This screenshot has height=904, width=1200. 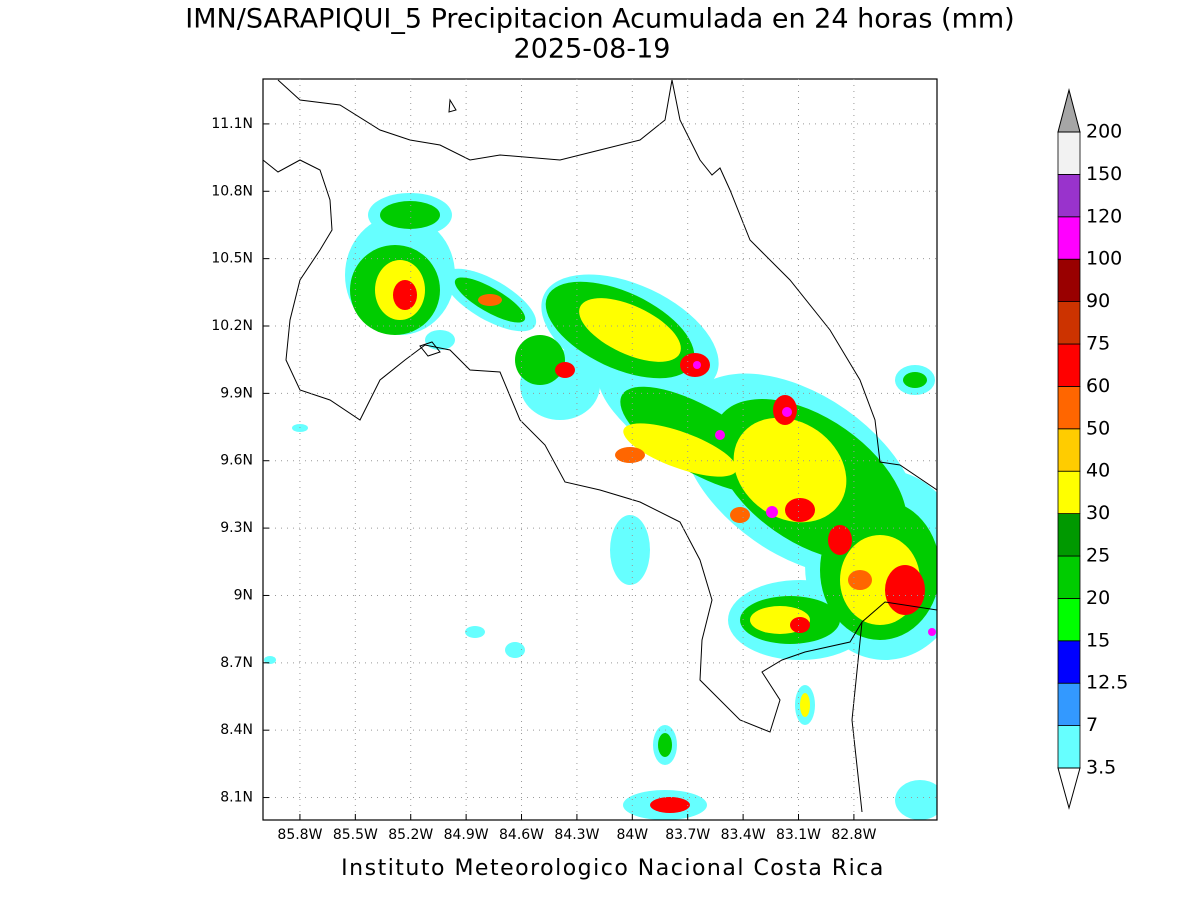 I want to click on colorbar-under, so click(x=1069, y=788).